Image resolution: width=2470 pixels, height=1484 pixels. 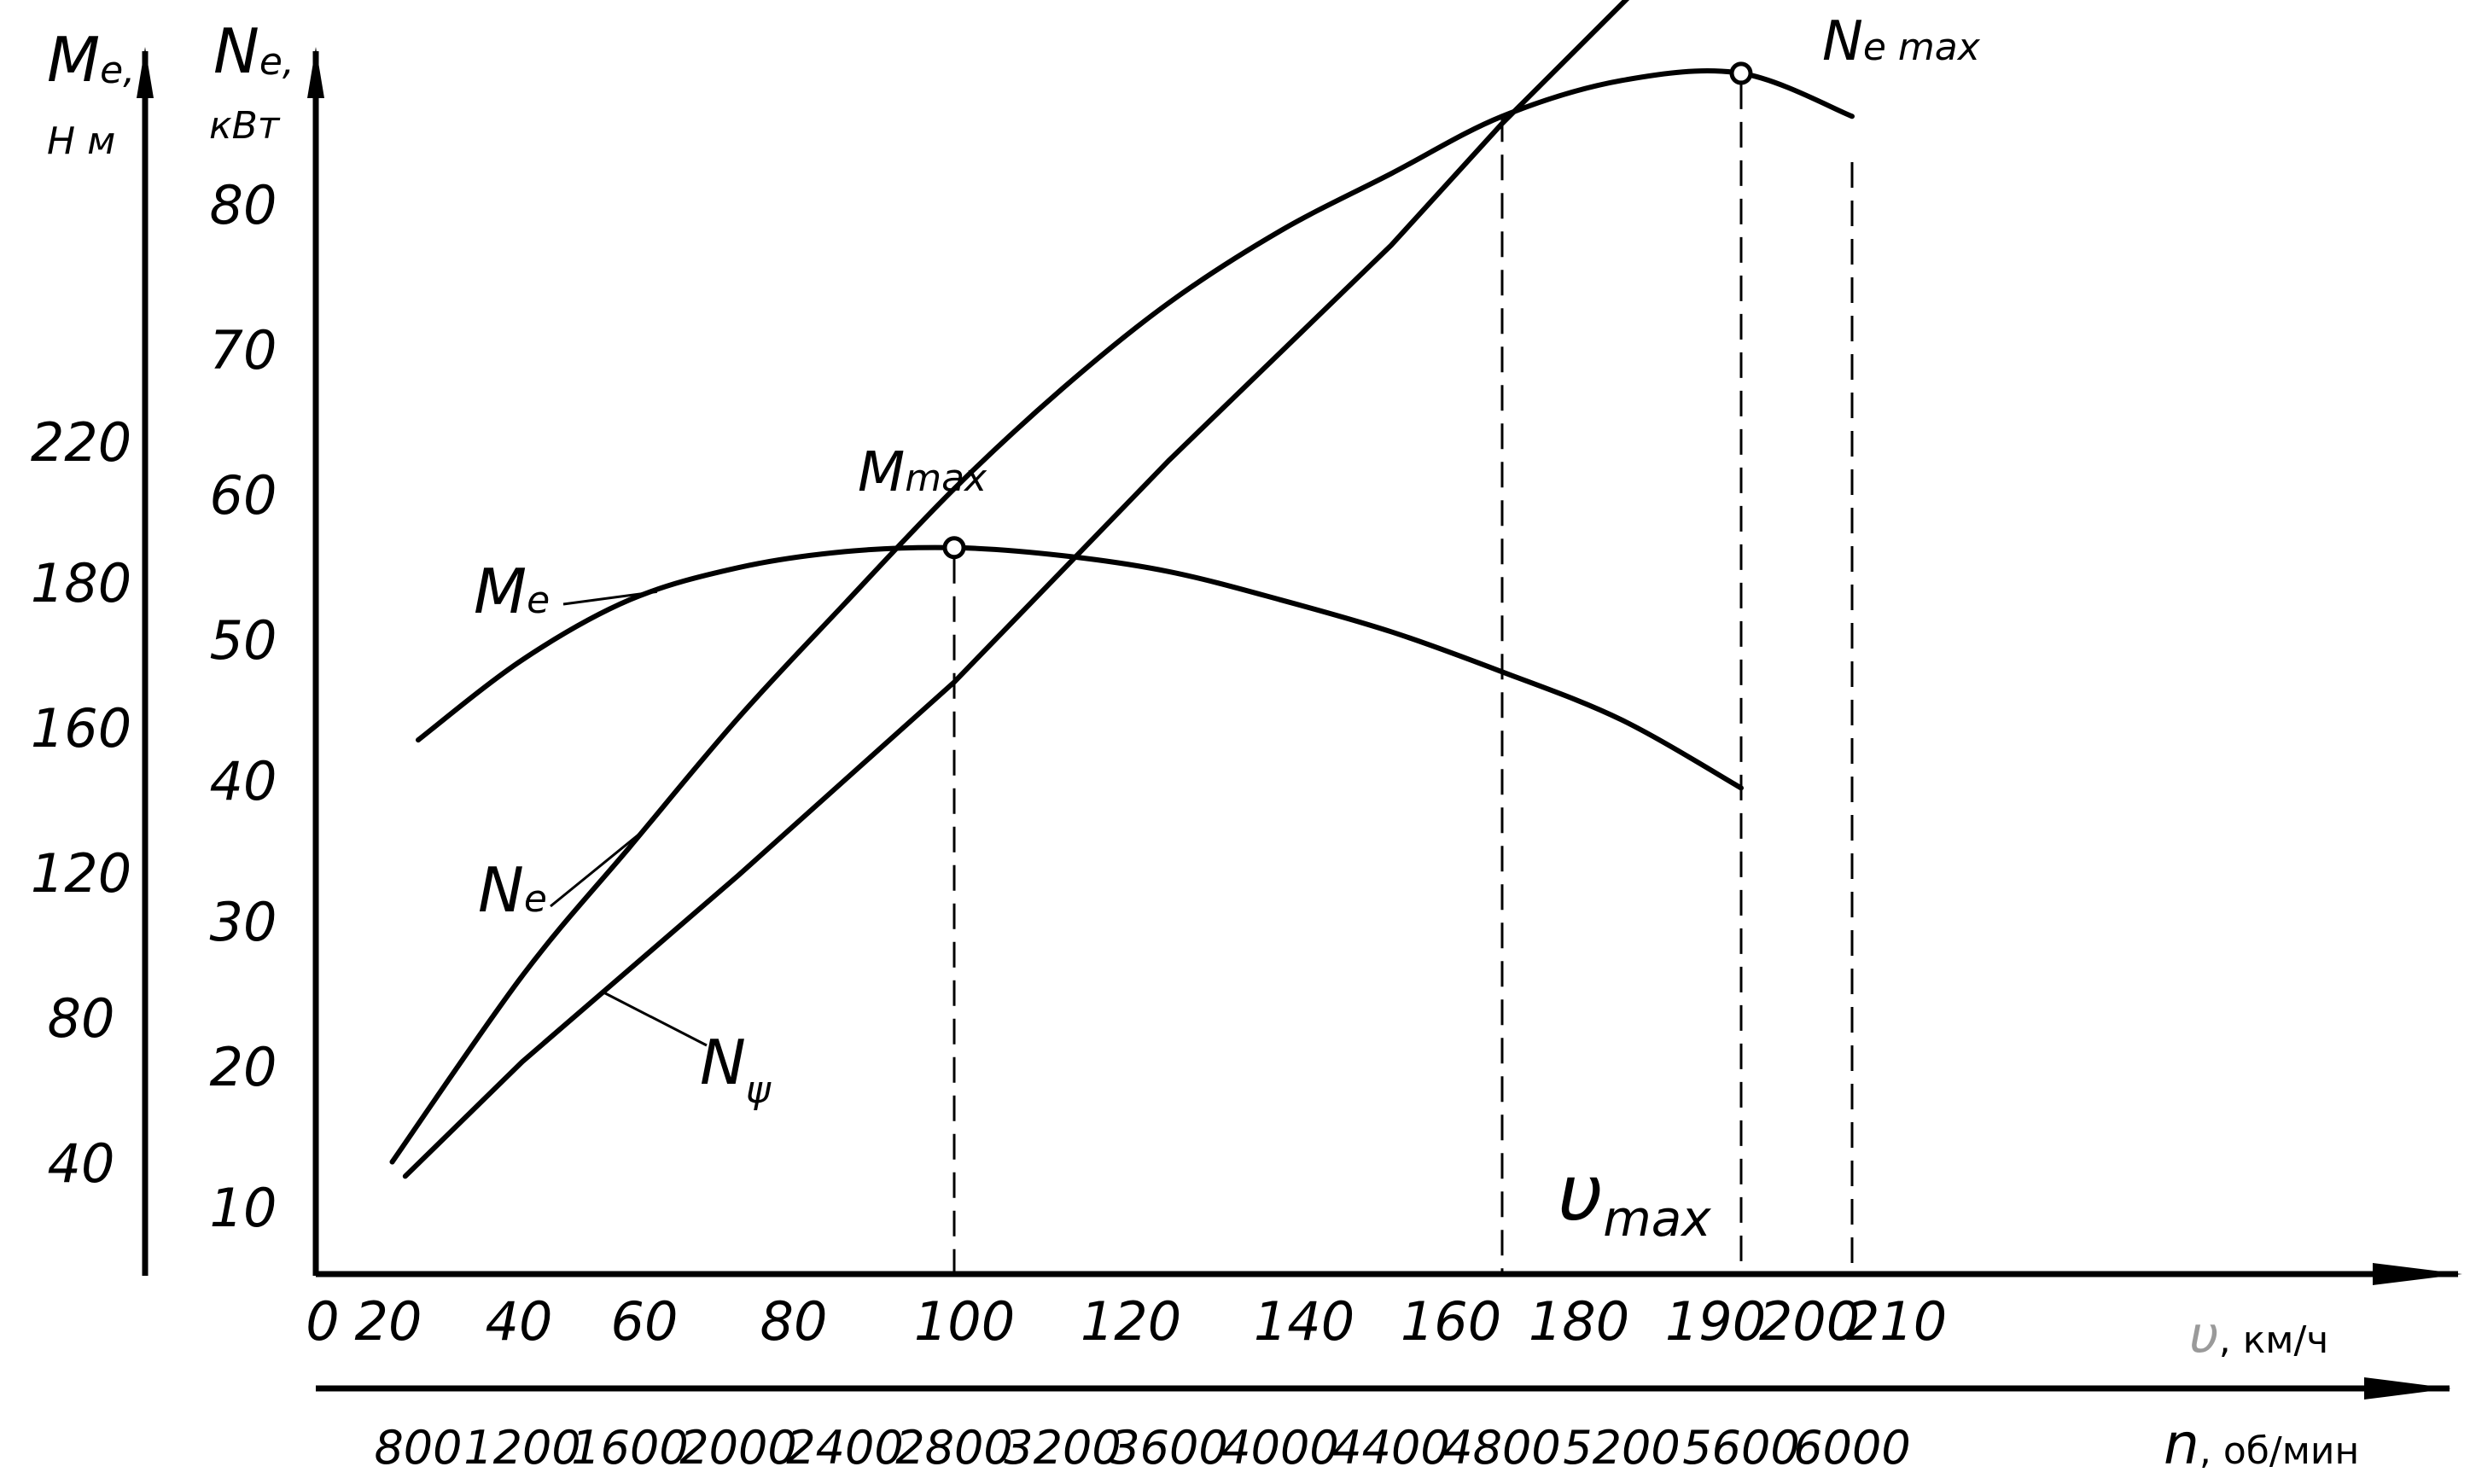 I want to click on me-tick-label: 160, so click(x=81, y=728).